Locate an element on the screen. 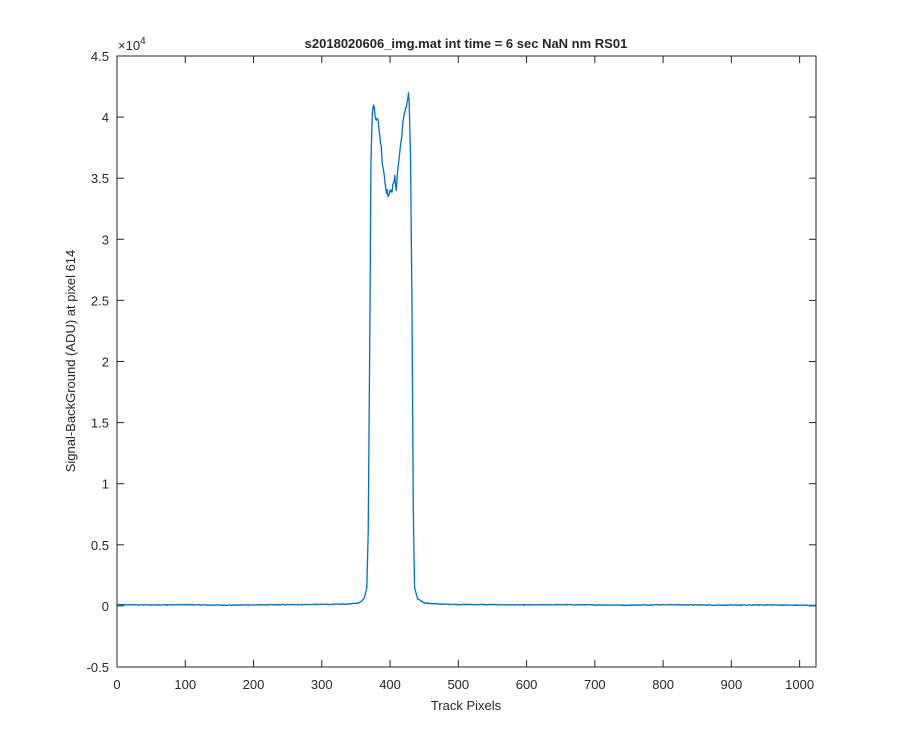  y-exponent-base: ×10 is located at coordinates (129, 45).